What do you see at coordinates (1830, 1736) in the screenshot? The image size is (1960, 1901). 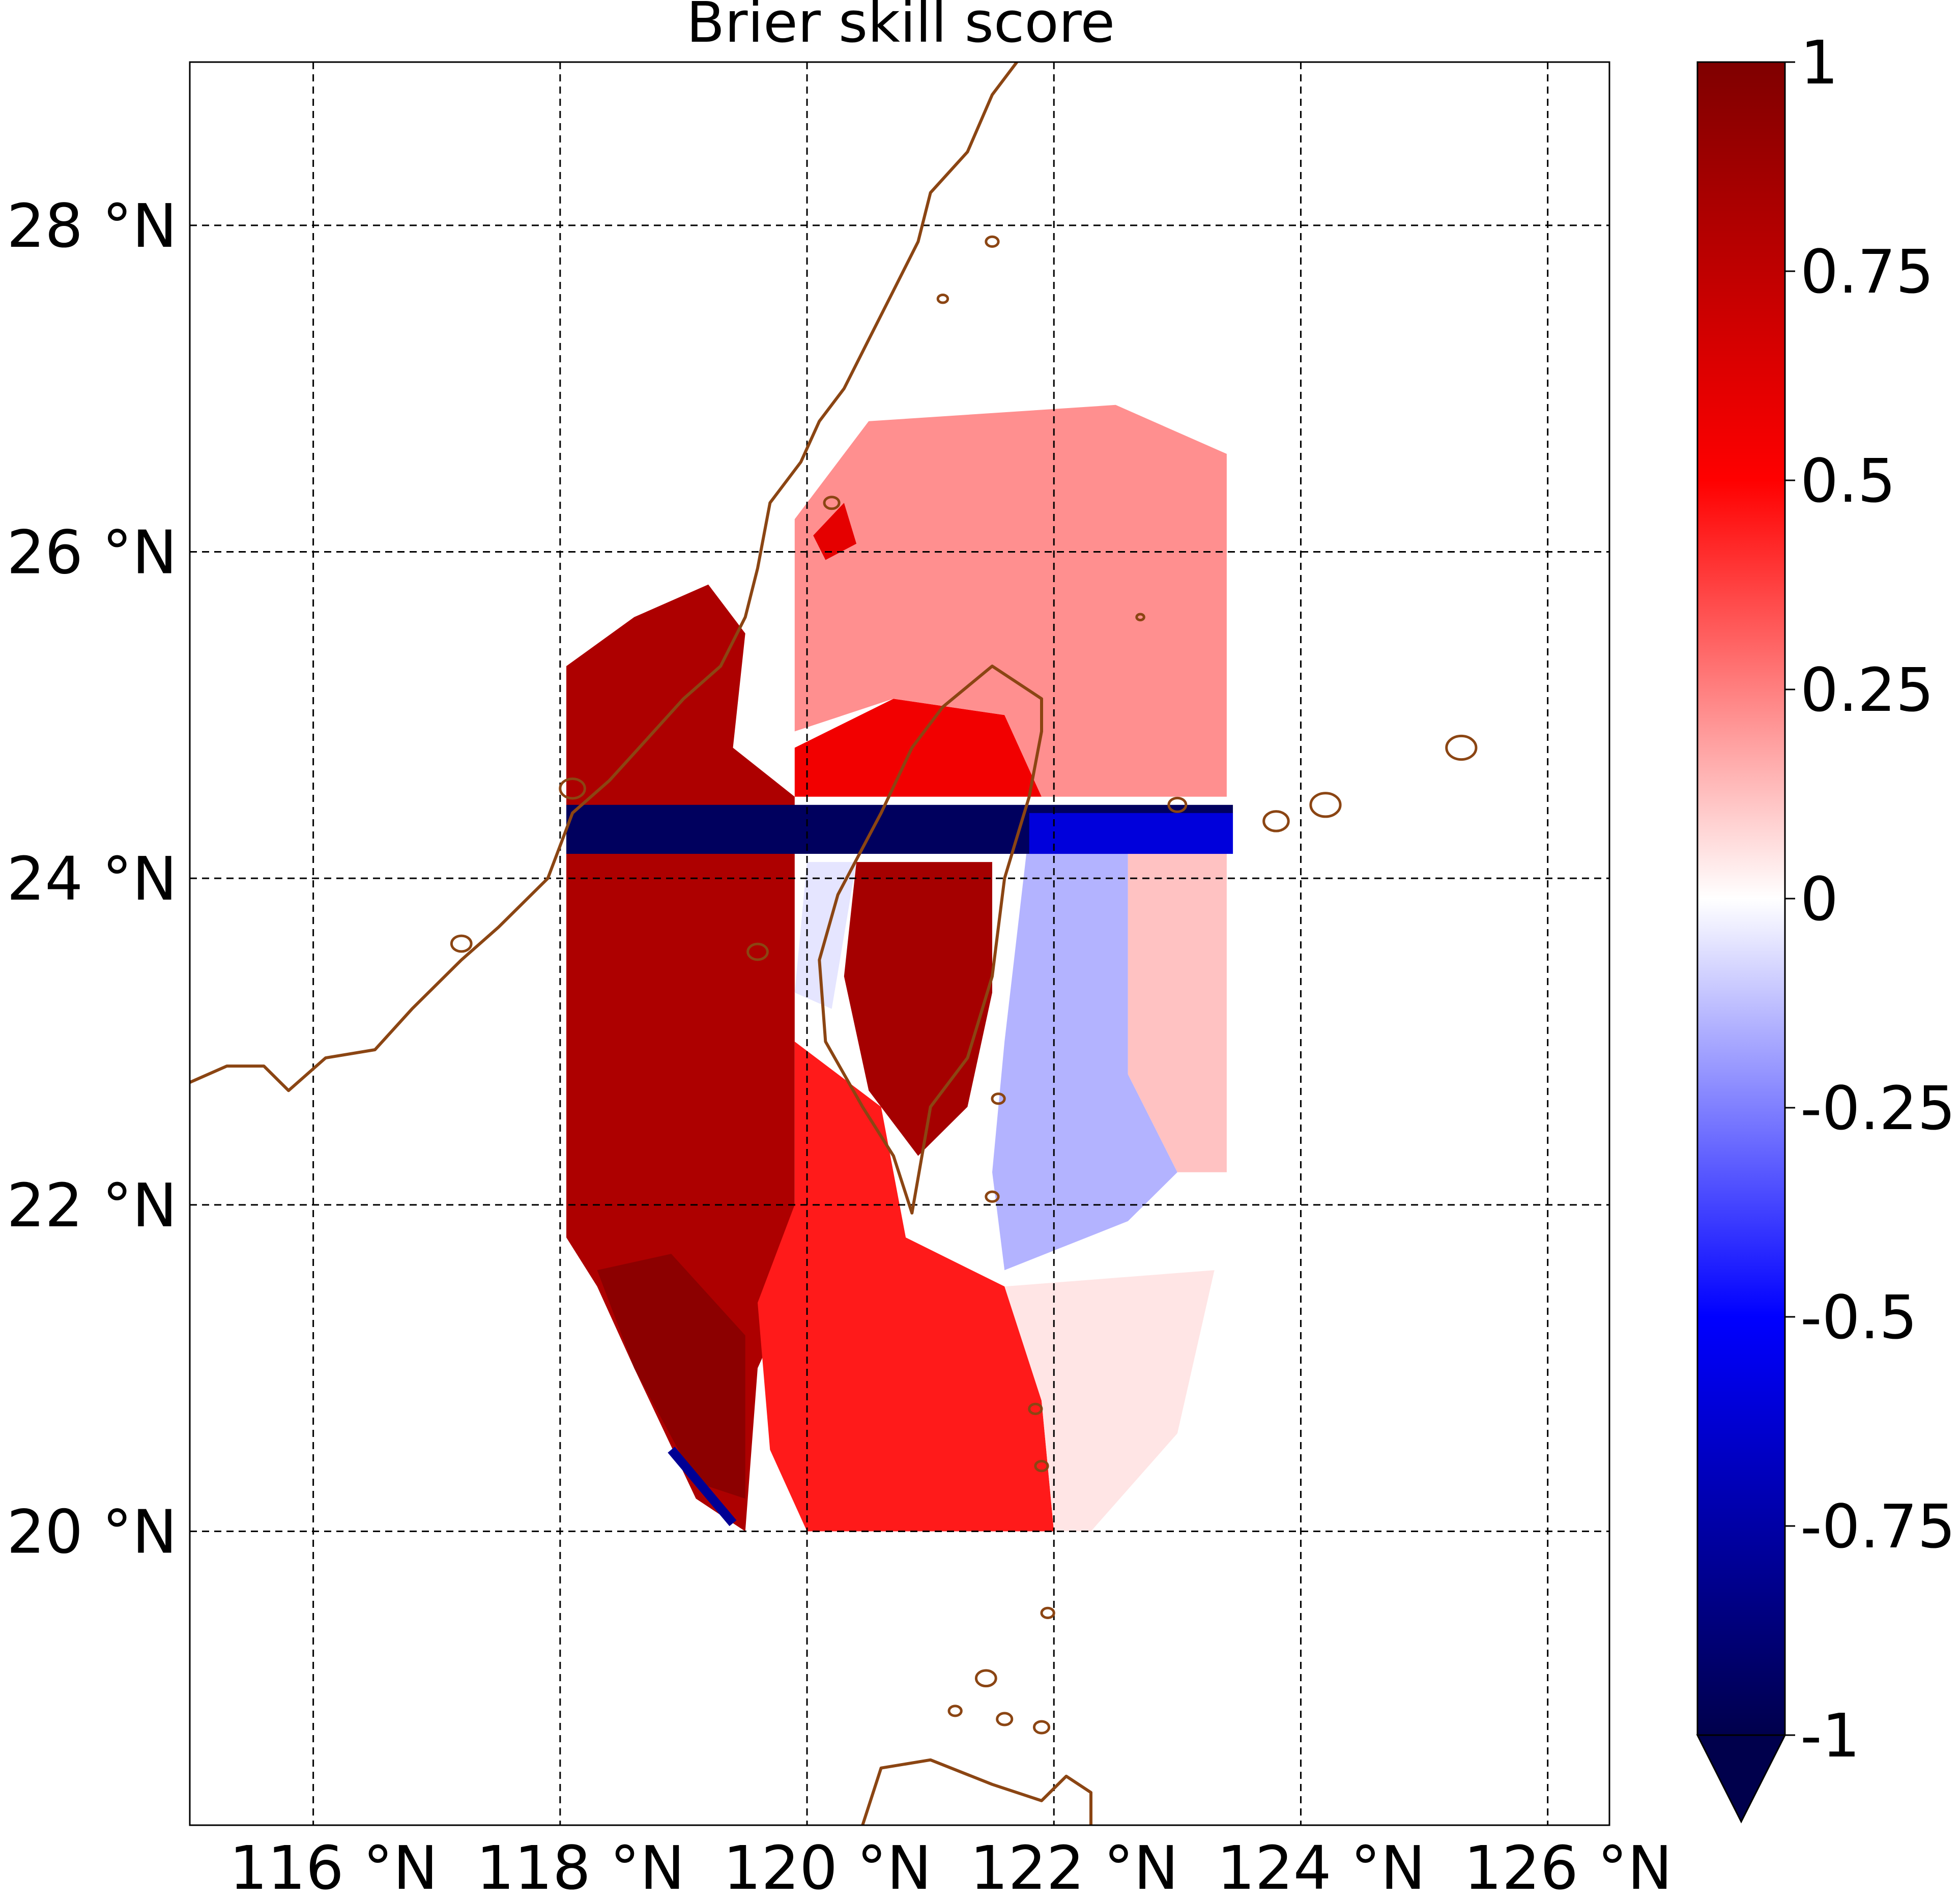 I see `colorbar-tick-label: -1` at bounding box center [1830, 1736].